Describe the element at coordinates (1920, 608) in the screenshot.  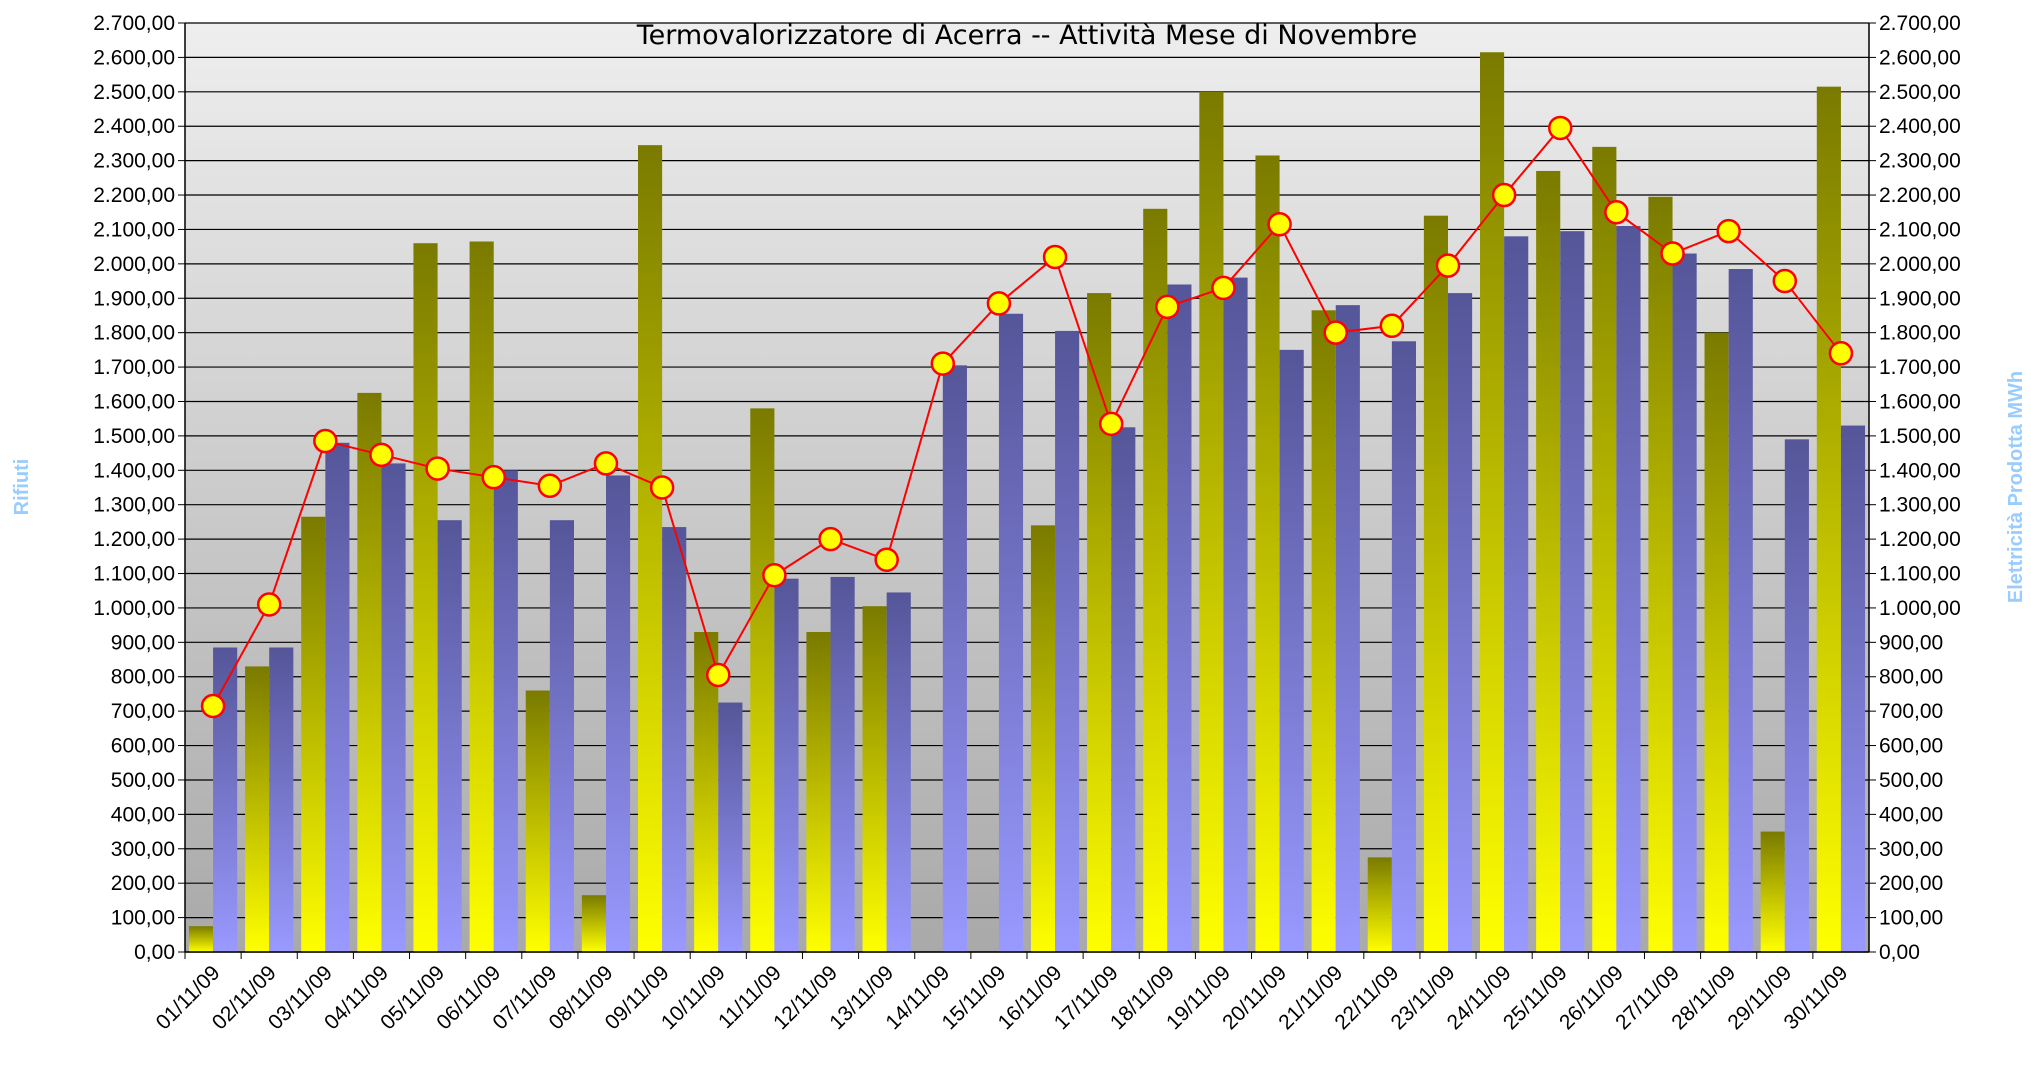
I see `y2-tick-label: 1.000,00` at that location.